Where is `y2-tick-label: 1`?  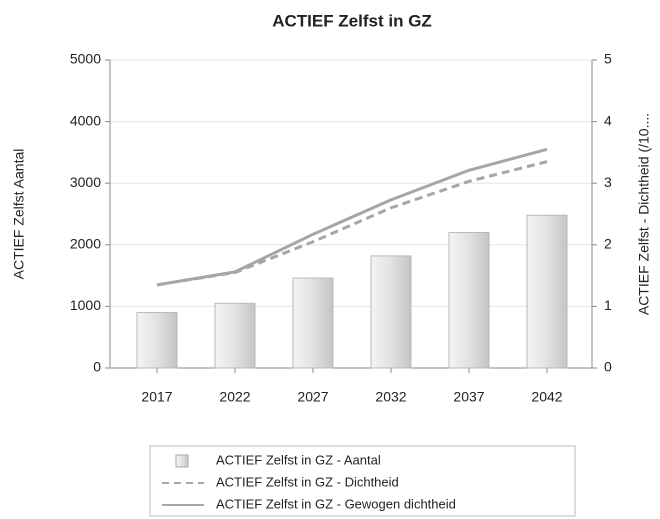 y2-tick-label: 1 is located at coordinates (608, 305).